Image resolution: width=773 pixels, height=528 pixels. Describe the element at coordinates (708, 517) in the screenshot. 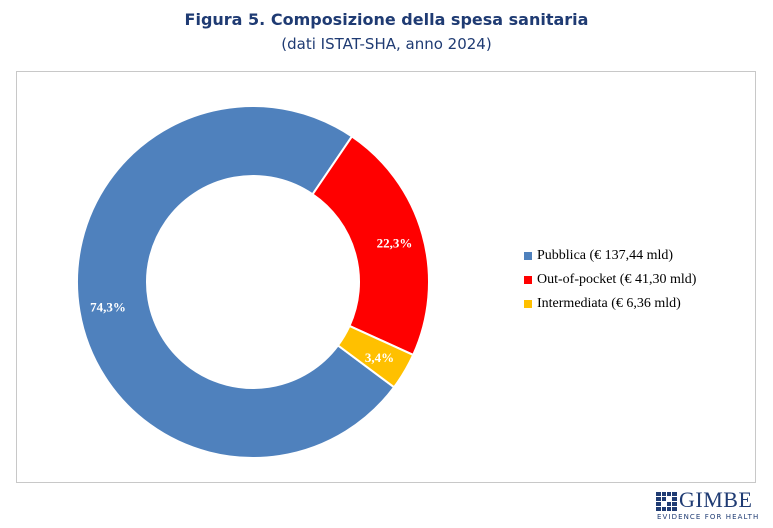

I see `gimbe-logo-tagline: EVIDENCE FOR HEALTH` at that location.